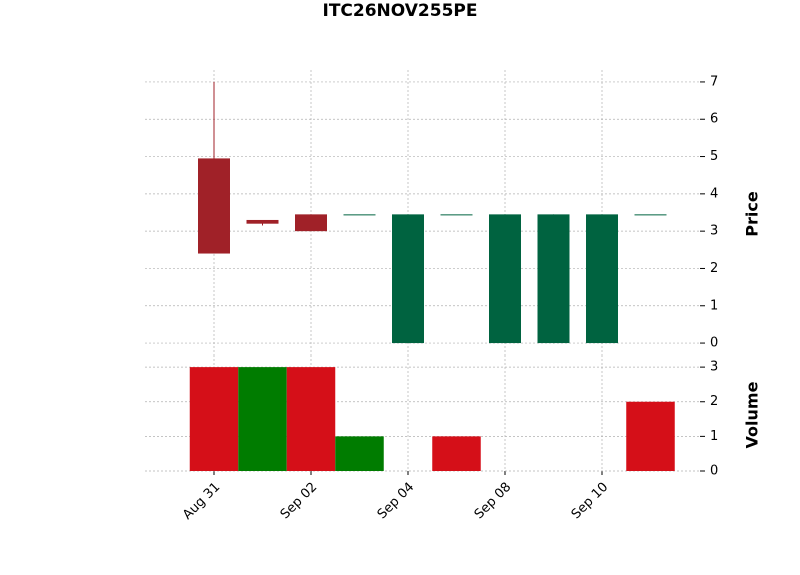  Describe the element at coordinates (714, 231) in the screenshot. I see `y-tick-label: 3` at that location.